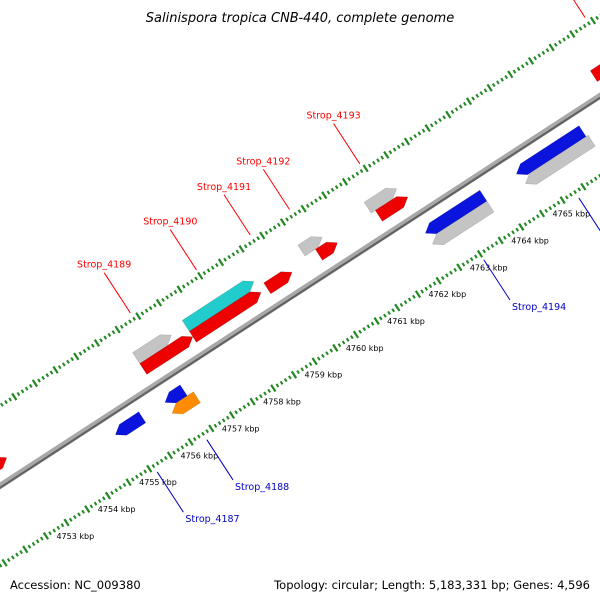  I want to click on gene-label: Strop_4190, so click(170, 222).